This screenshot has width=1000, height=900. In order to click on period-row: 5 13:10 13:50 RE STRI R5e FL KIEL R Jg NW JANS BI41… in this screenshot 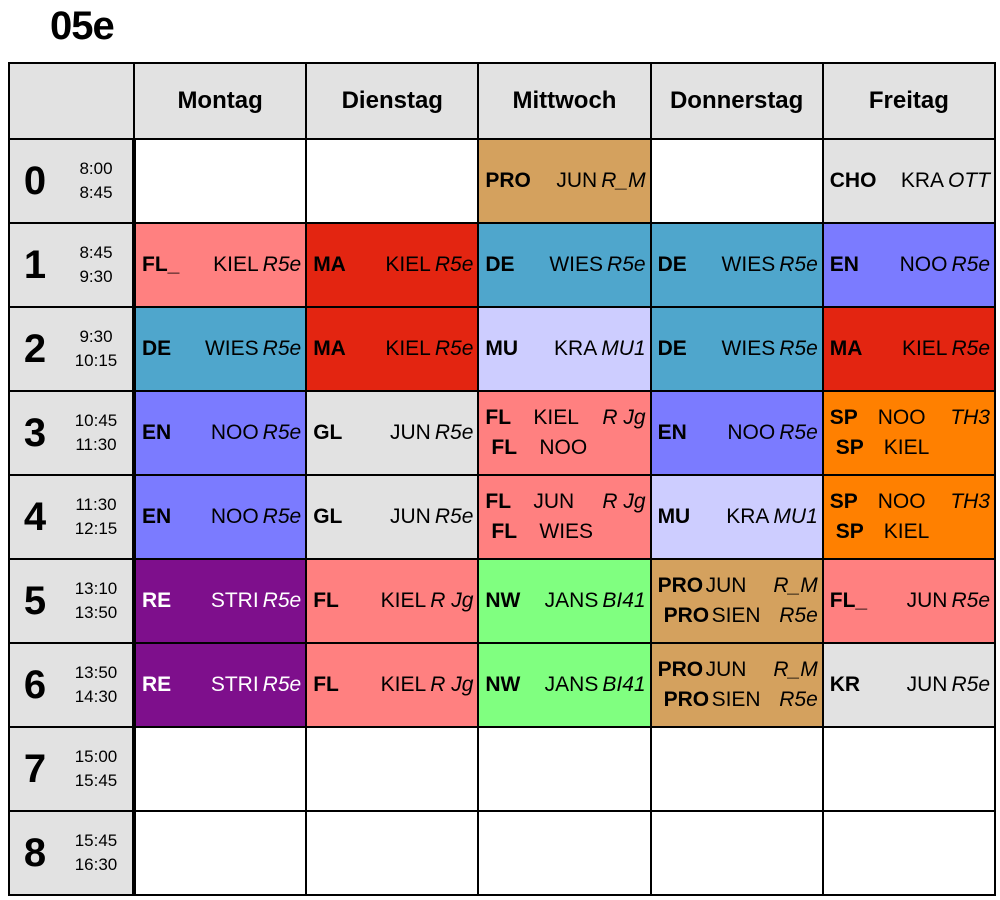, I will do `click(502, 601)`.